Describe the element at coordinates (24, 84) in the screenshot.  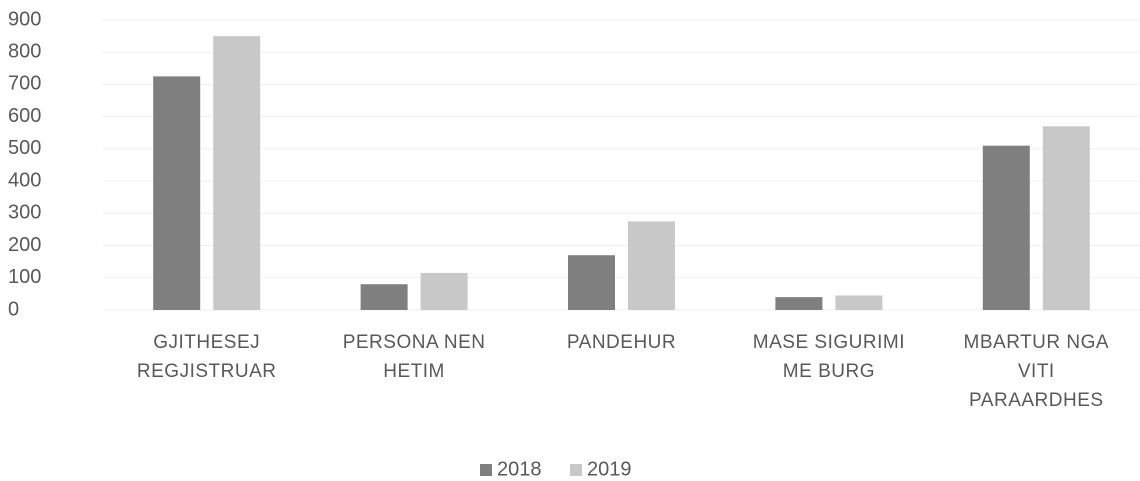
I see `y-tick-label: 700` at that location.